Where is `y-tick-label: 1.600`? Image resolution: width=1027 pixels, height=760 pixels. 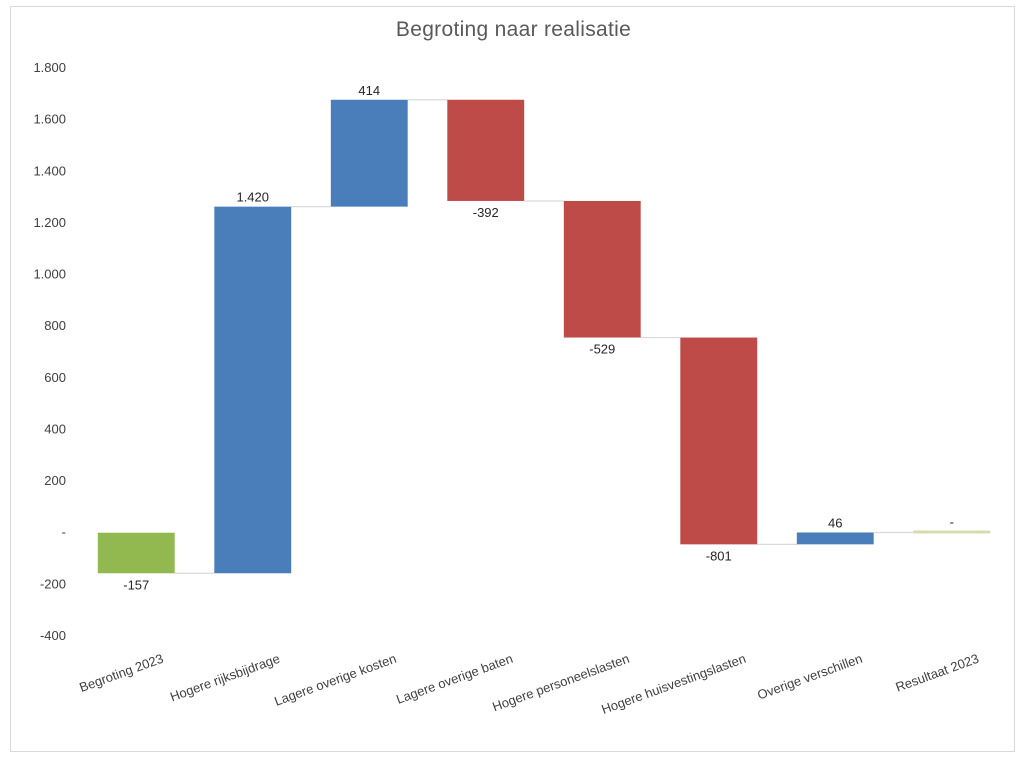 y-tick-label: 1.600 is located at coordinates (49, 119).